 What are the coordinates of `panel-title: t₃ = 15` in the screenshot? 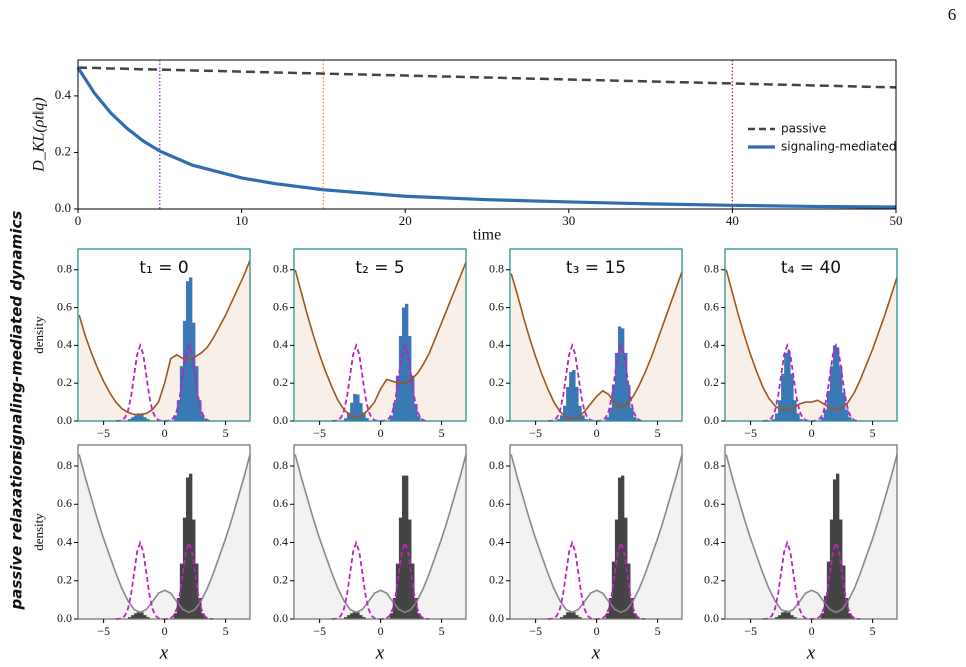 It's located at (596, 268).